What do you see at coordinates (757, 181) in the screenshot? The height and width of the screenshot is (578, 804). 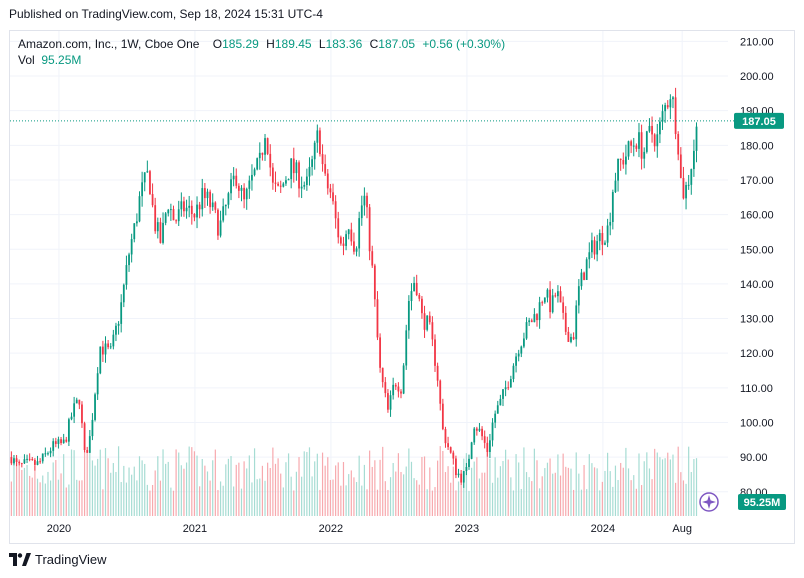 I see `y-tick-label: 170.00` at bounding box center [757, 181].